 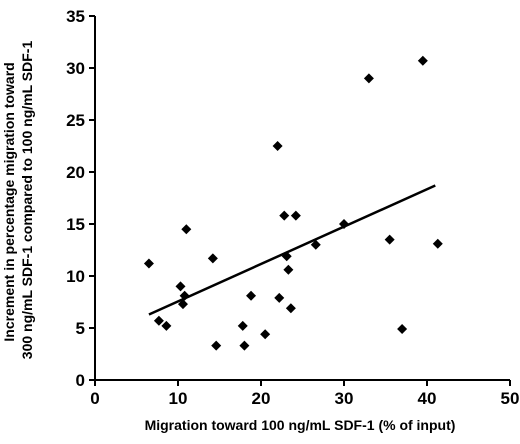 What do you see at coordinates (75, 120) in the screenshot?
I see `y-tick-label: 25` at bounding box center [75, 120].